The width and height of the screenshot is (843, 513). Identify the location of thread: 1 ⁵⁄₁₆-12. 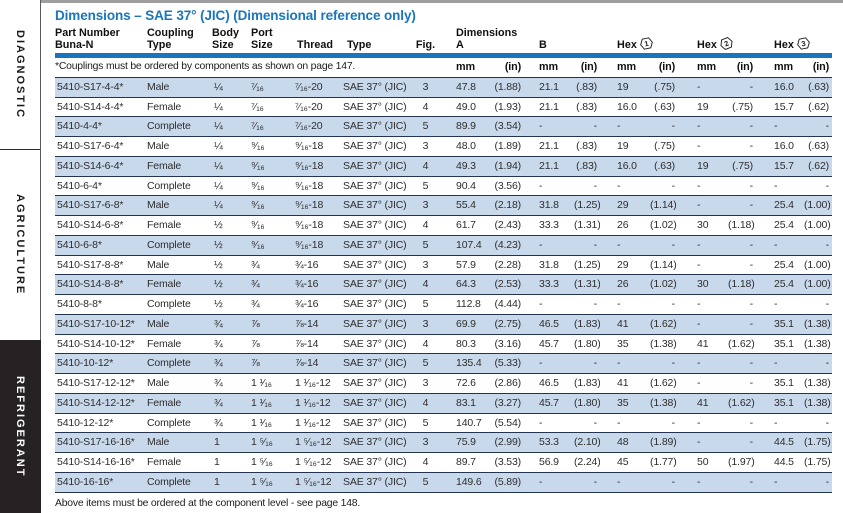
(319, 462).